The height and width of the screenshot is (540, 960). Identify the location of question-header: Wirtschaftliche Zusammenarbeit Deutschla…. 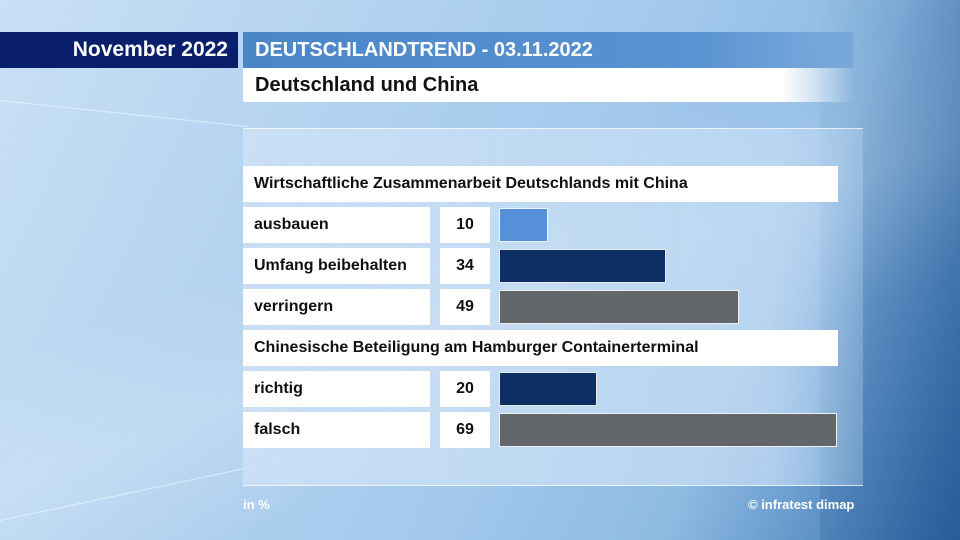
(540, 184).